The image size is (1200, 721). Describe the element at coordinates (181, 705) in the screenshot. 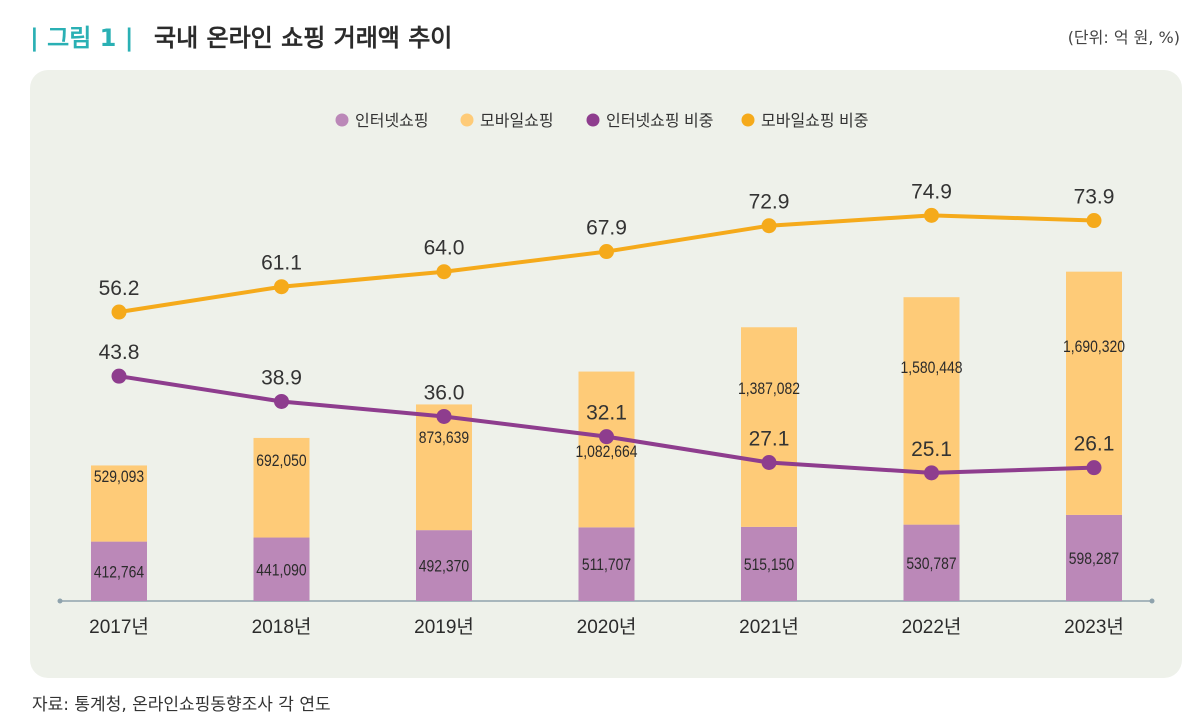

I see `source-note: 자료: 통계청, 온라인쇼핑동향조사 각 연도` at that location.